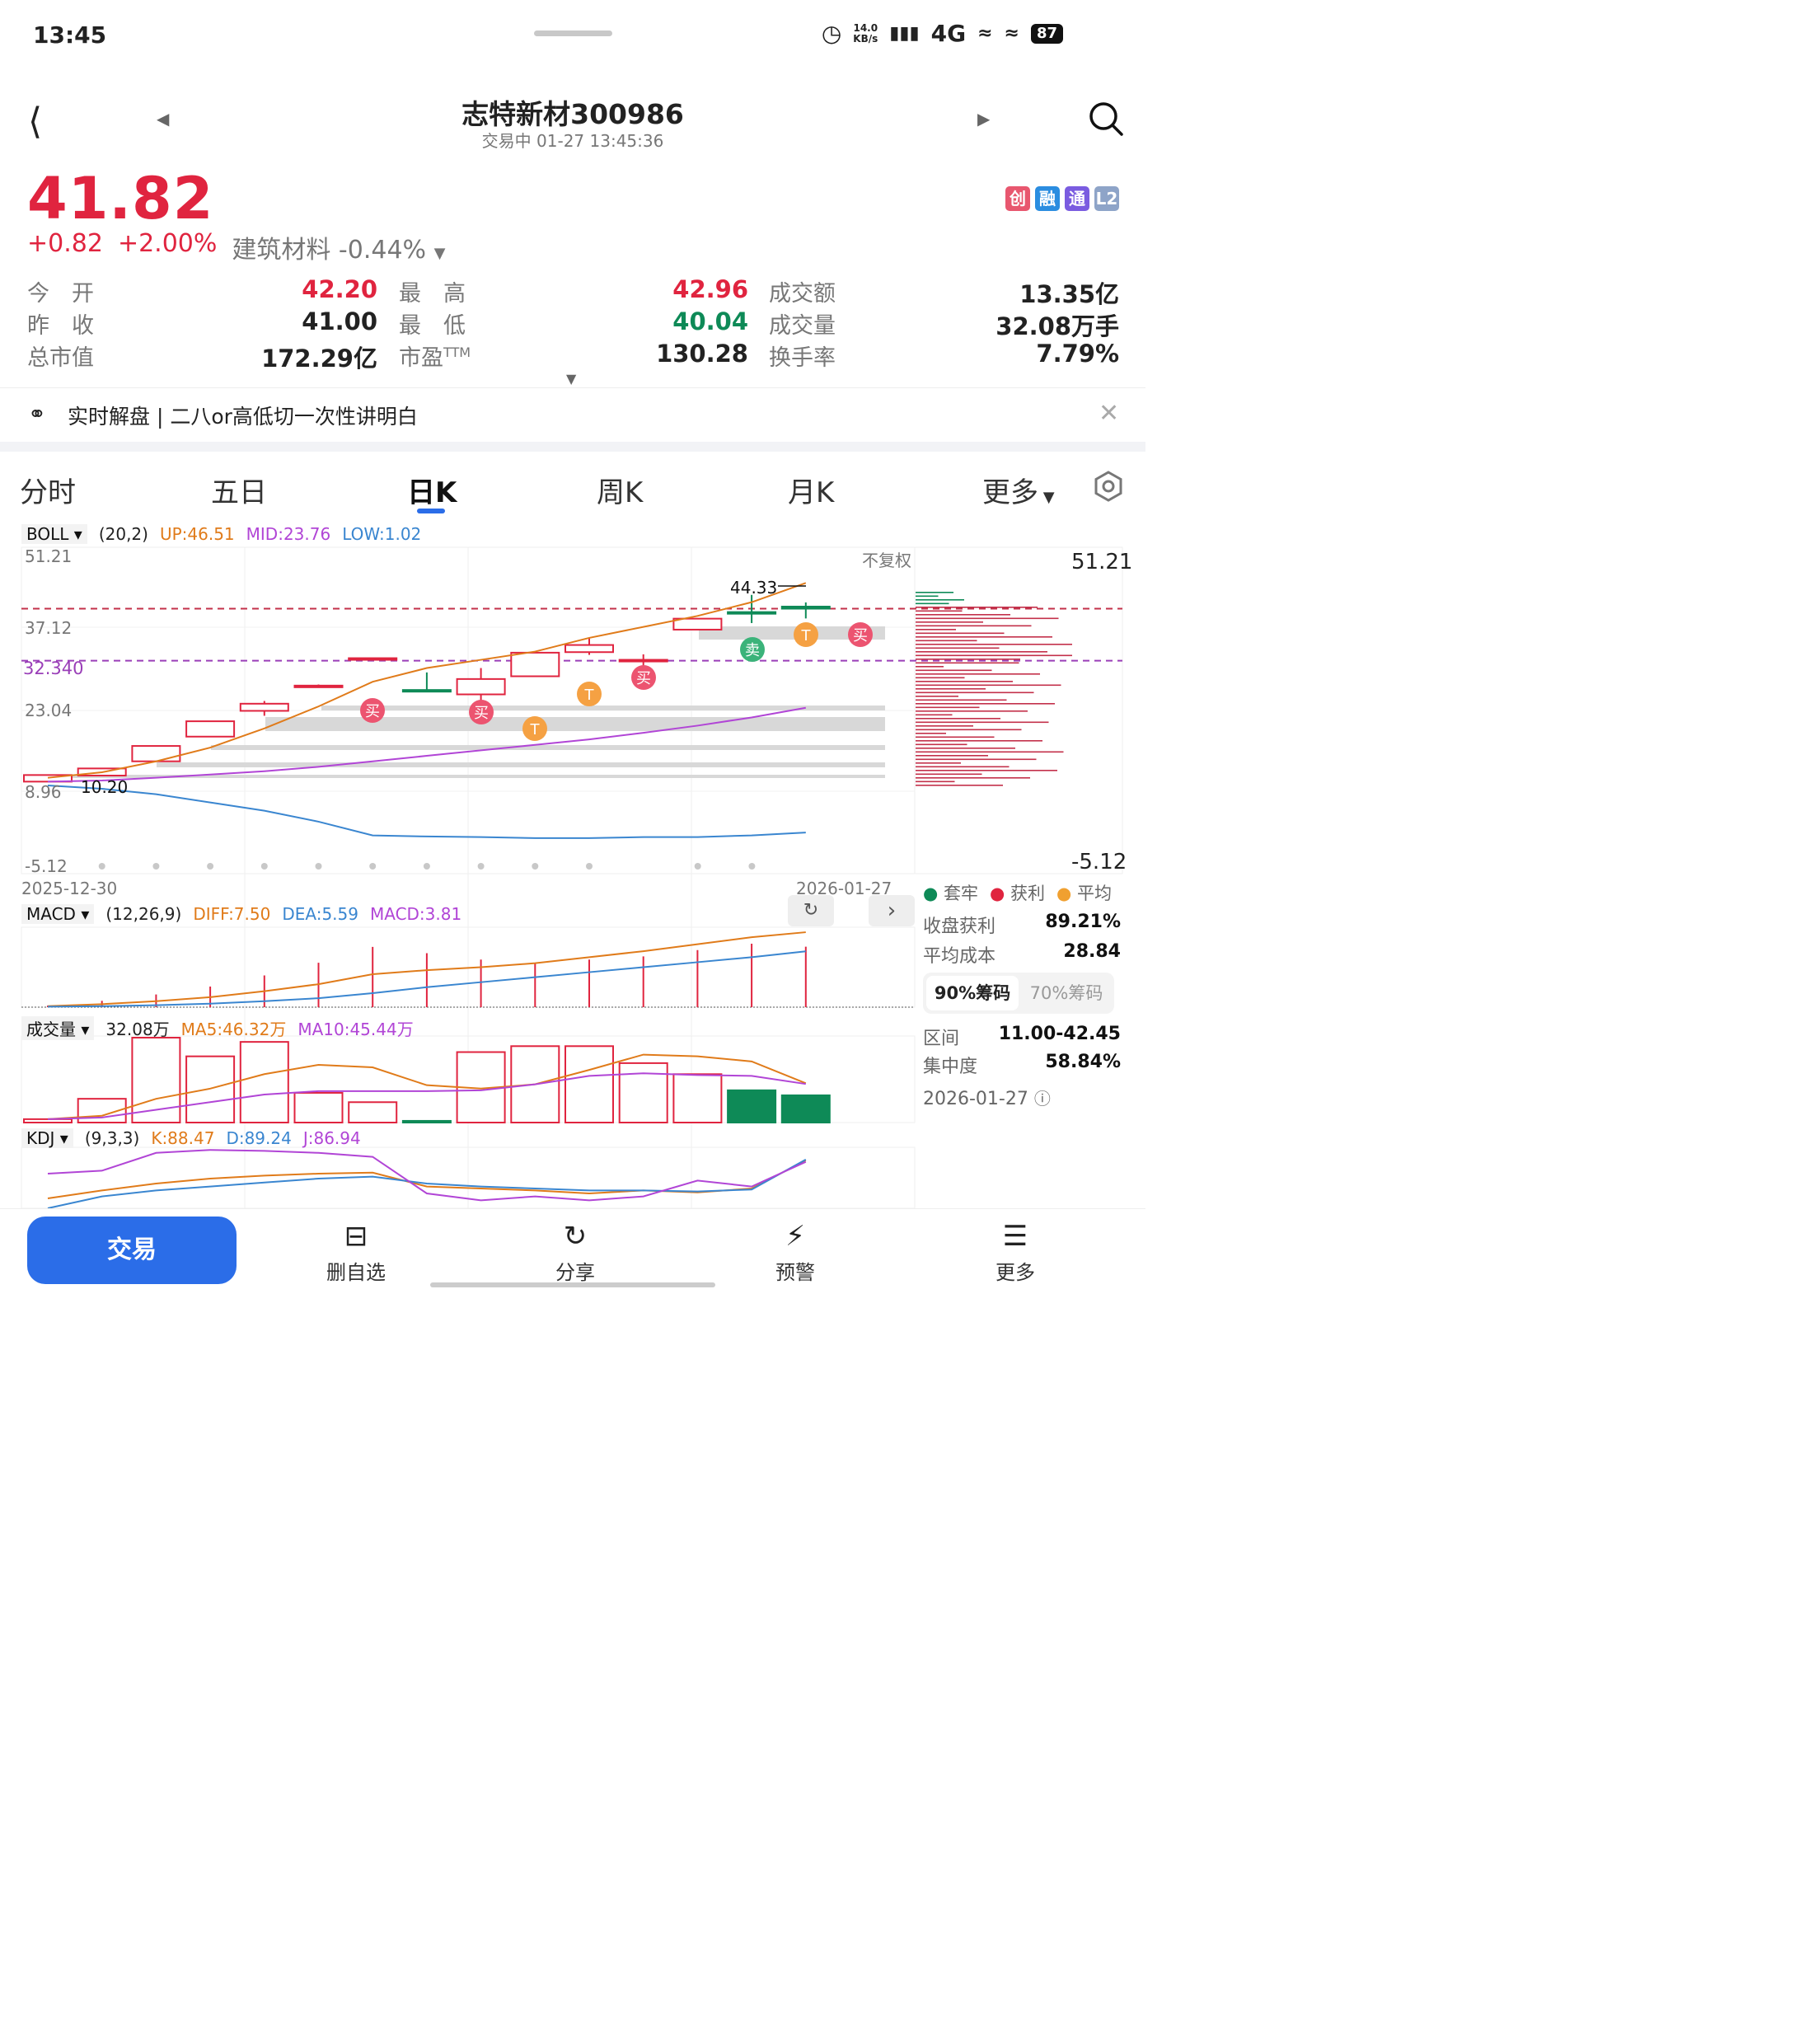 The width and height of the screenshot is (1813, 2044). I want to click on price-change: +0.82, so click(65, 243).